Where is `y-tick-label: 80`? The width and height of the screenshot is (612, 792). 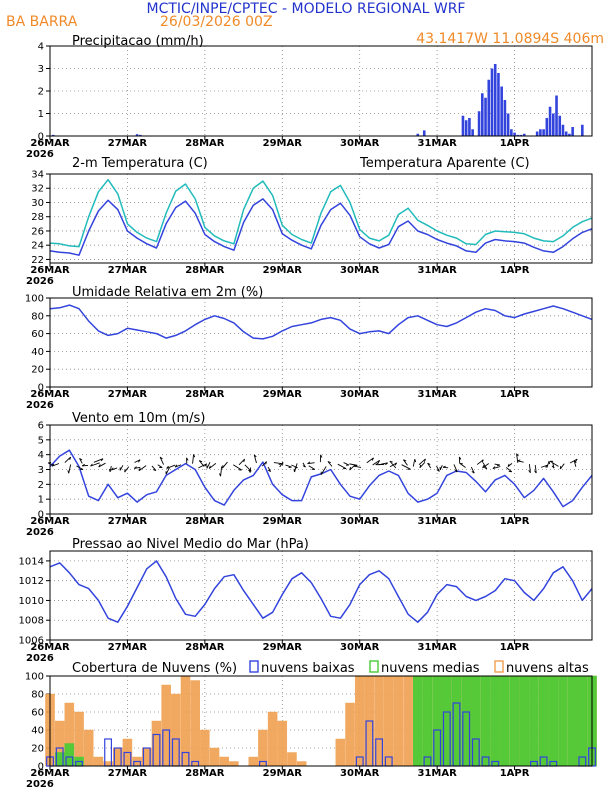 y-tick-label: 80 is located at coordinates (37, 695).